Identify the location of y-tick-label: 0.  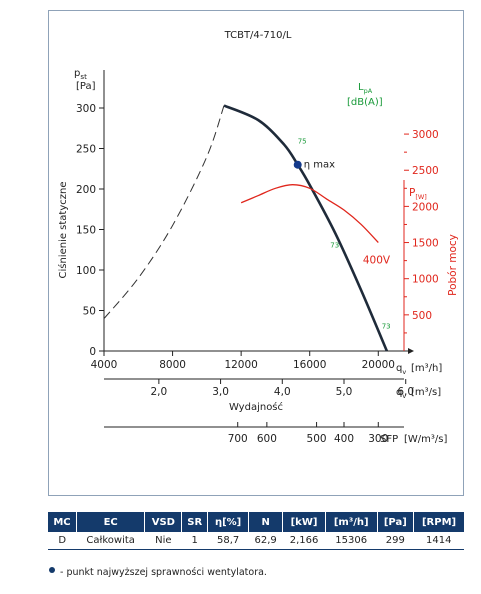
(92, 352).